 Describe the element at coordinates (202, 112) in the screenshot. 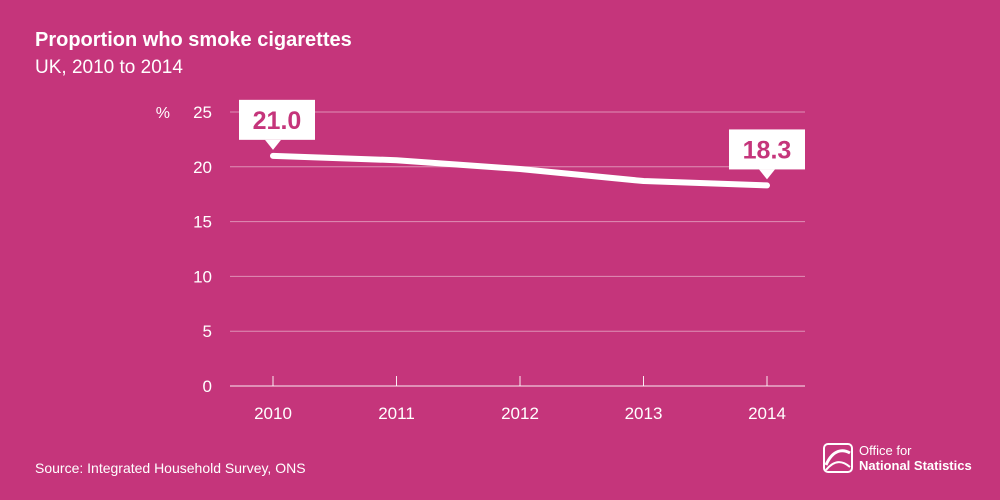

I see `y-tick-label: 25` at that location.